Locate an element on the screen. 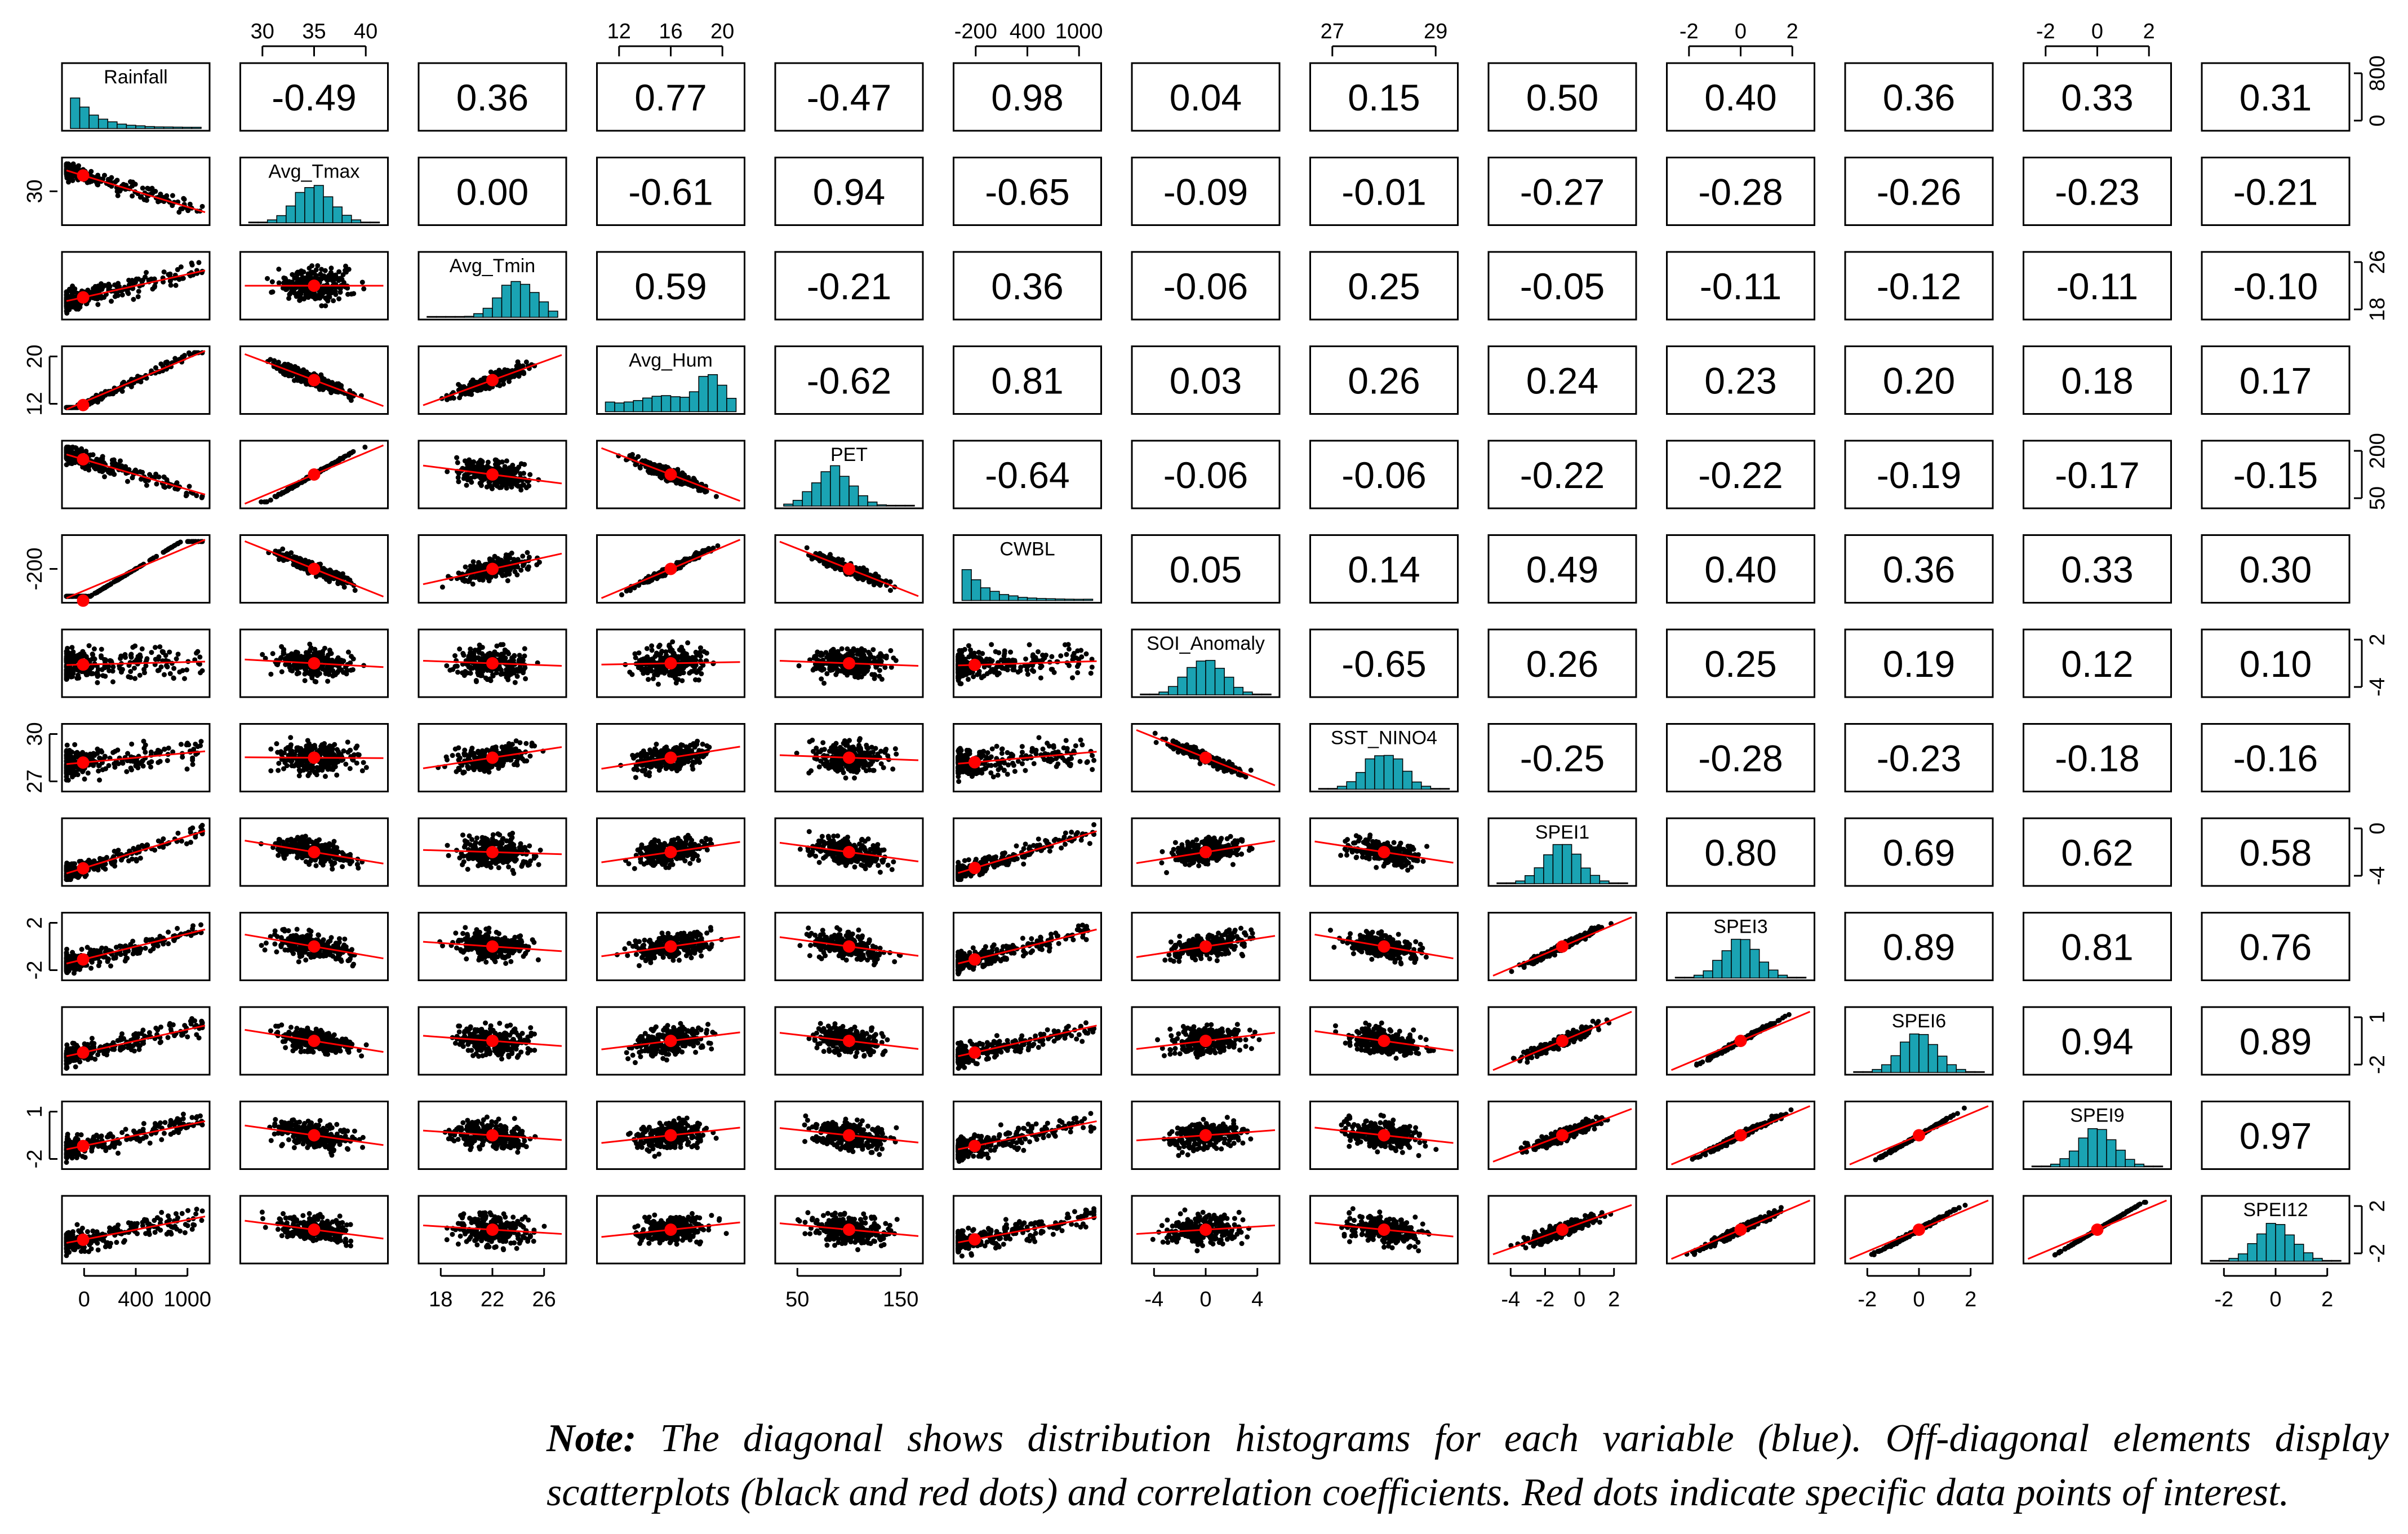 The width and height of the screenshot is (2408, 1534). panel-5-8: 0.49 is located at coordinates (1562, 569).